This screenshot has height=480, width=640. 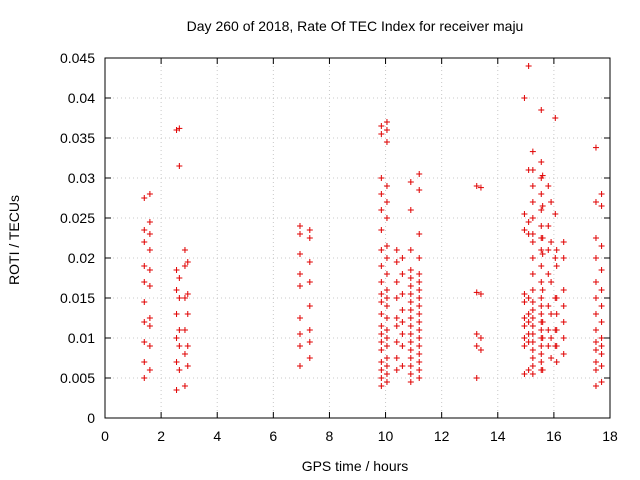 What do you see at coordinates (81, 178) in the screenshot?
I see `y-tick-label: 0.03` at bounding box center [81, 178].